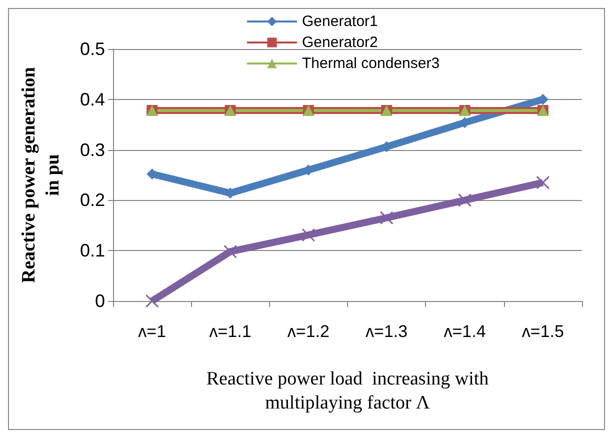  I want to click on x-tick-label: ʌ=1.1, so click(230, 331).